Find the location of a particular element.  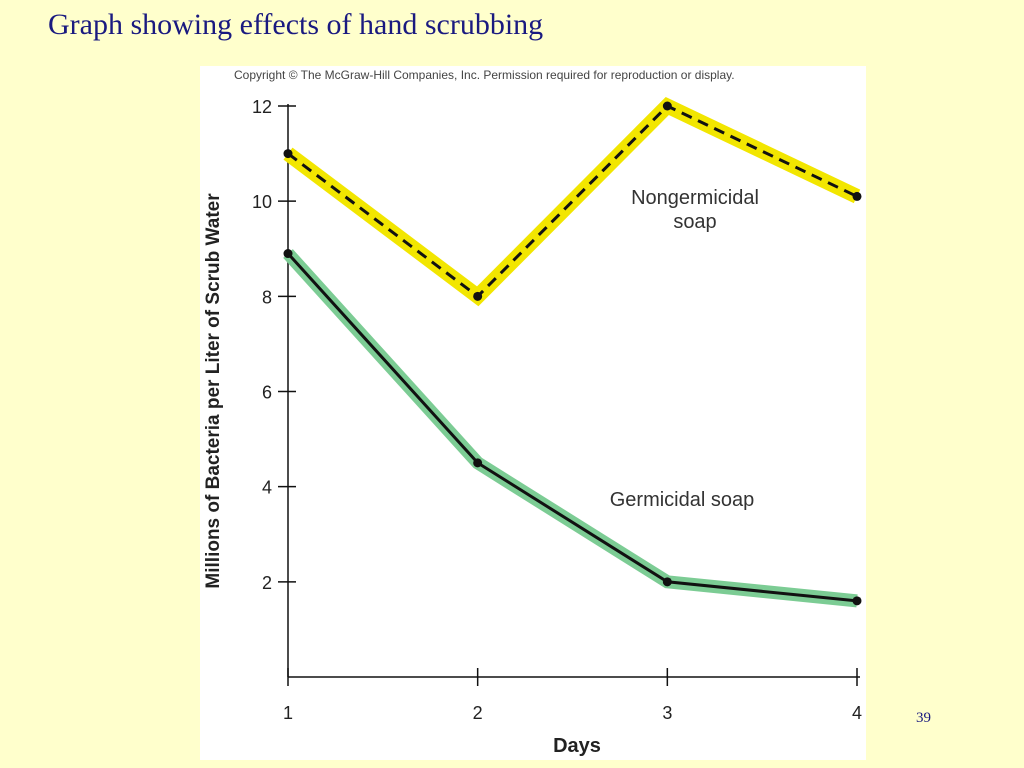

x-tick-label: 4 is located at coordinates (857, 713).